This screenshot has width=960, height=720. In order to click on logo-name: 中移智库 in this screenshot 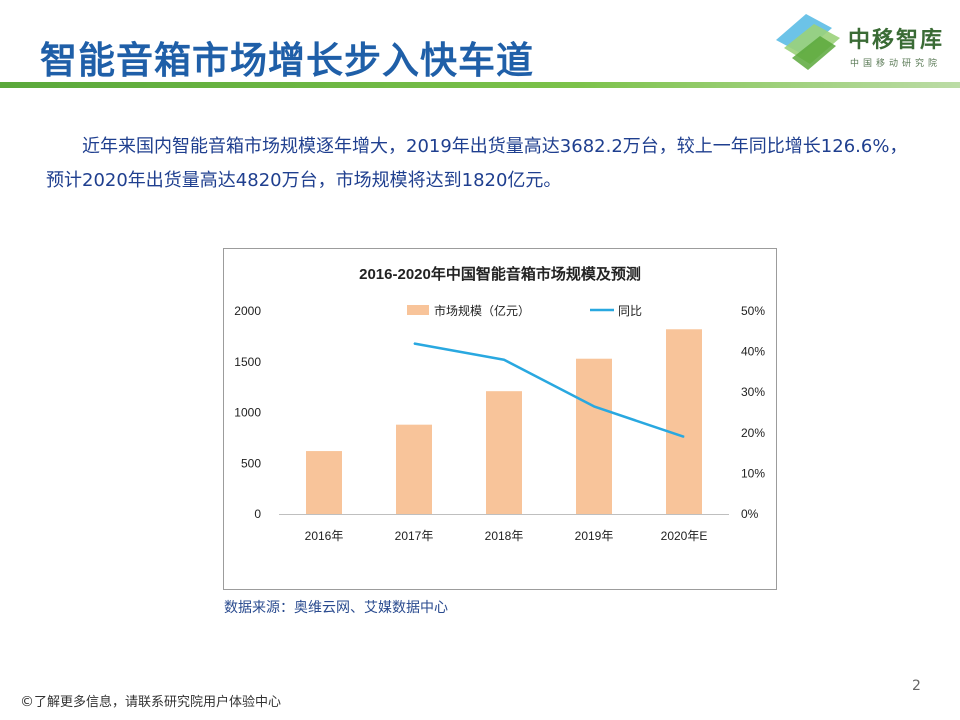, I will do `click(896, 40)`.